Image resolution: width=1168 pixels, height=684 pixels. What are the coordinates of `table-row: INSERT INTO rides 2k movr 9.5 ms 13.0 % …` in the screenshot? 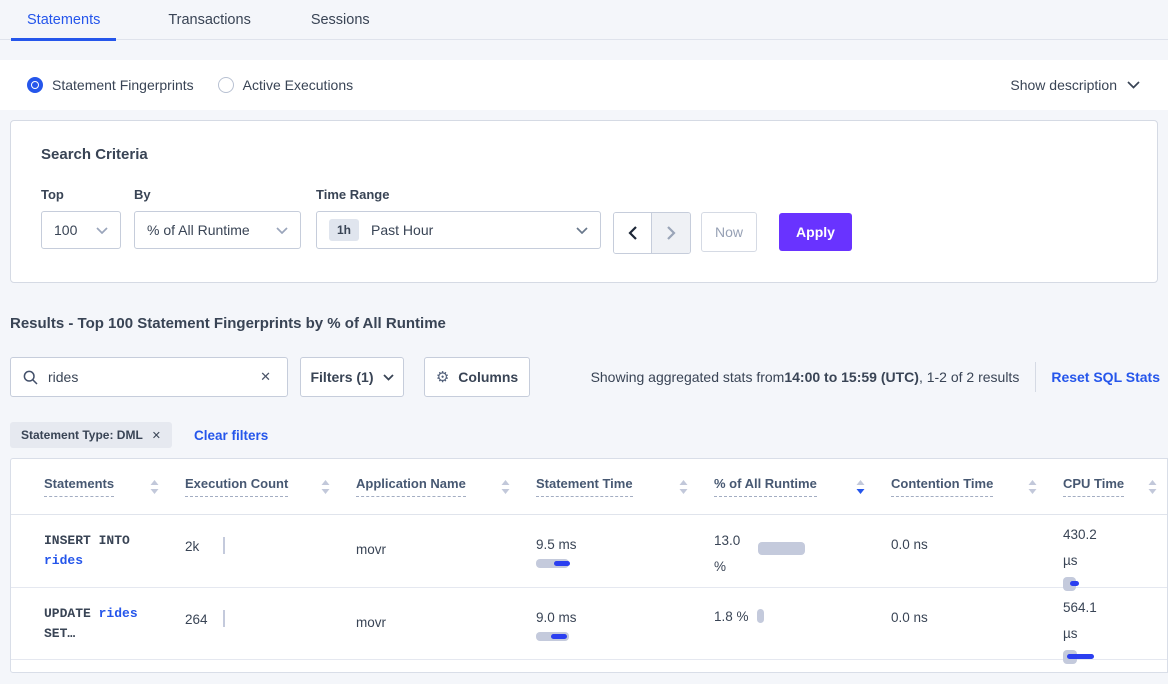 It's located at (589, 553).